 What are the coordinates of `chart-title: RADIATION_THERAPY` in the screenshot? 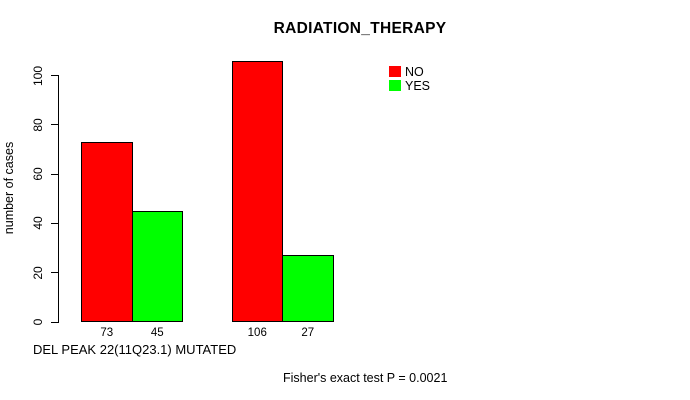 It's located at (360, 28).